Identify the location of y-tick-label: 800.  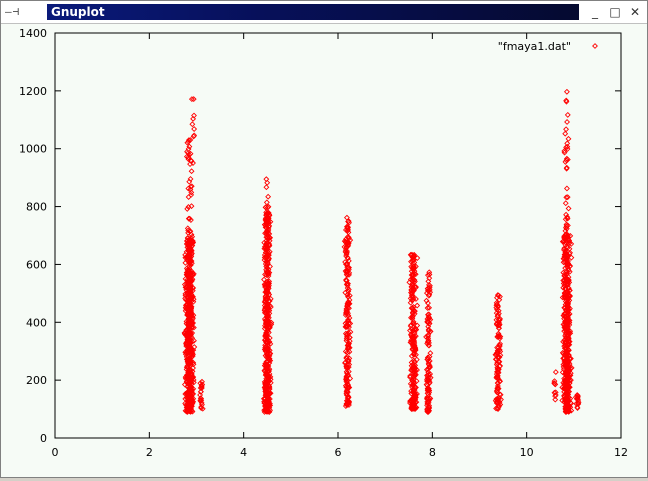
(36, 207).